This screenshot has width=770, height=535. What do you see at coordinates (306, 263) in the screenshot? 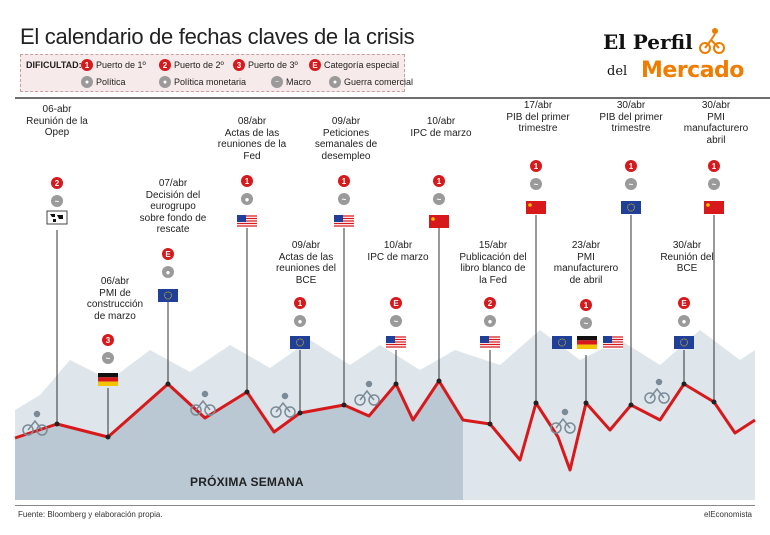
I see `event-09-abr-bce: 09/abr Actas de las reuniones del BCE` at bounding box center [306, 263].